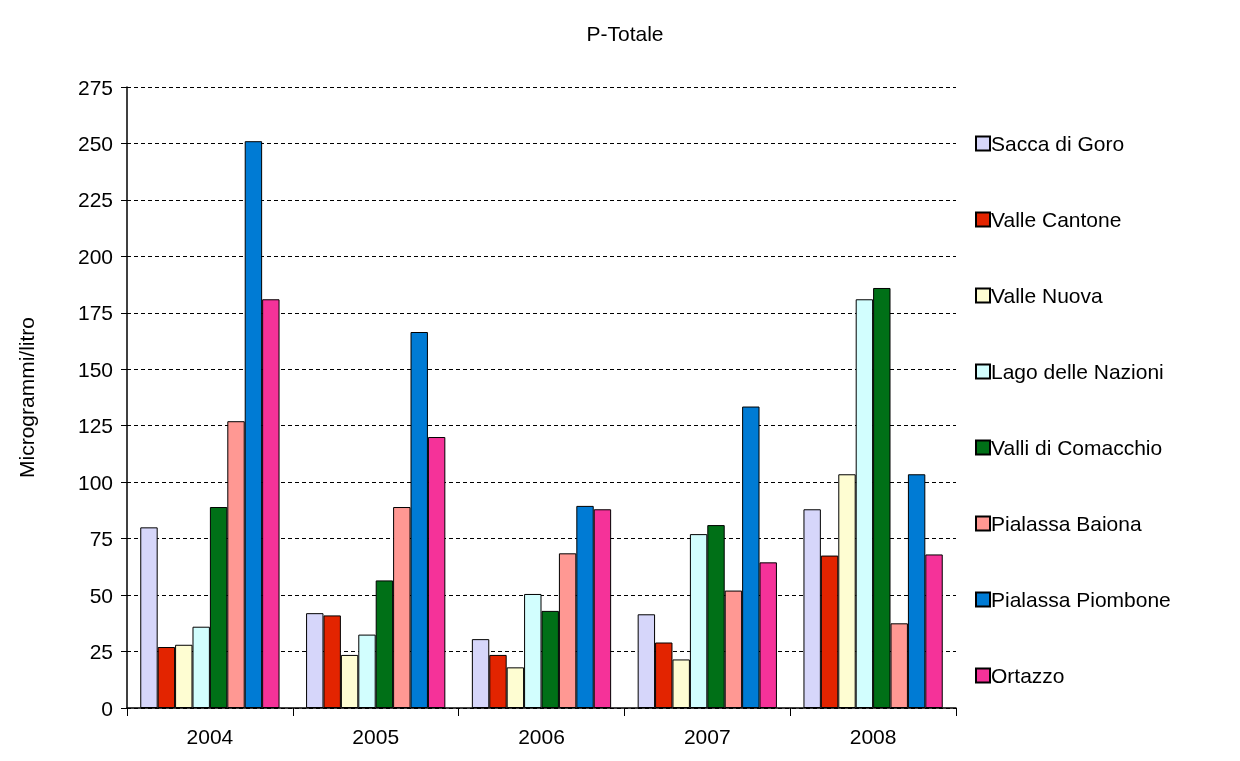  Describe the element at coordinates (95, 256) in the screenshot. I see `y-tick-label: 200` at that location.